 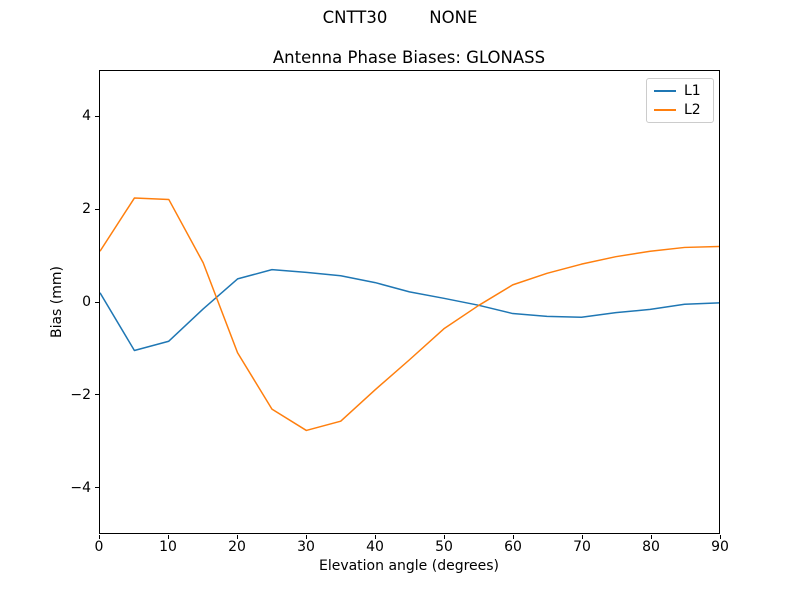 I want to click on legend: L1 L2, so click(x=680, y=100).